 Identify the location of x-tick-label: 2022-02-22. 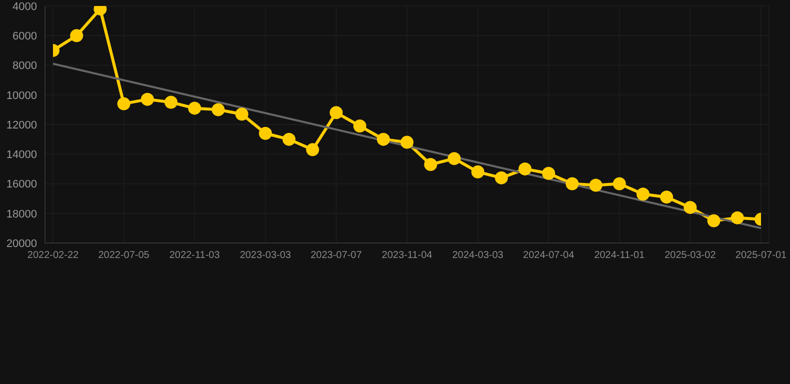
(53, 256).